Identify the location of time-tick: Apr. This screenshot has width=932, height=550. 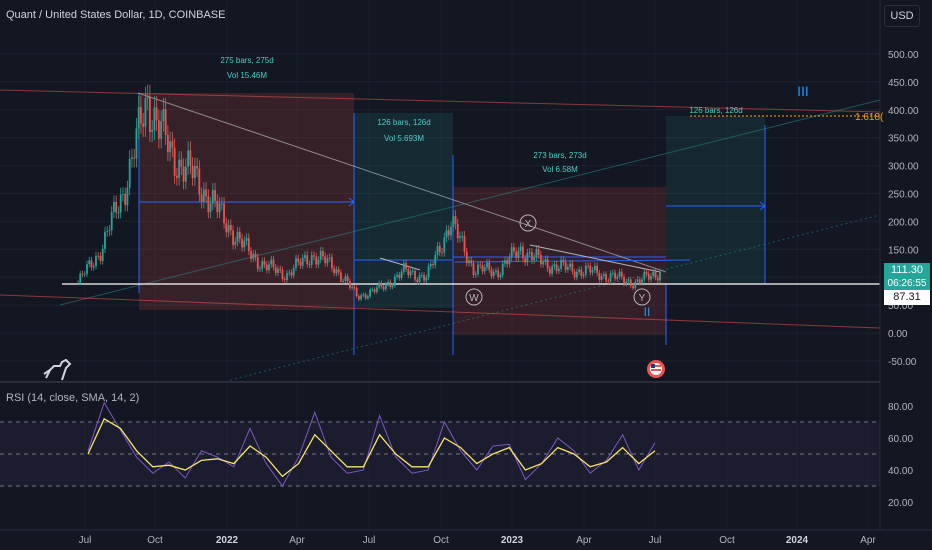
(584, 540).